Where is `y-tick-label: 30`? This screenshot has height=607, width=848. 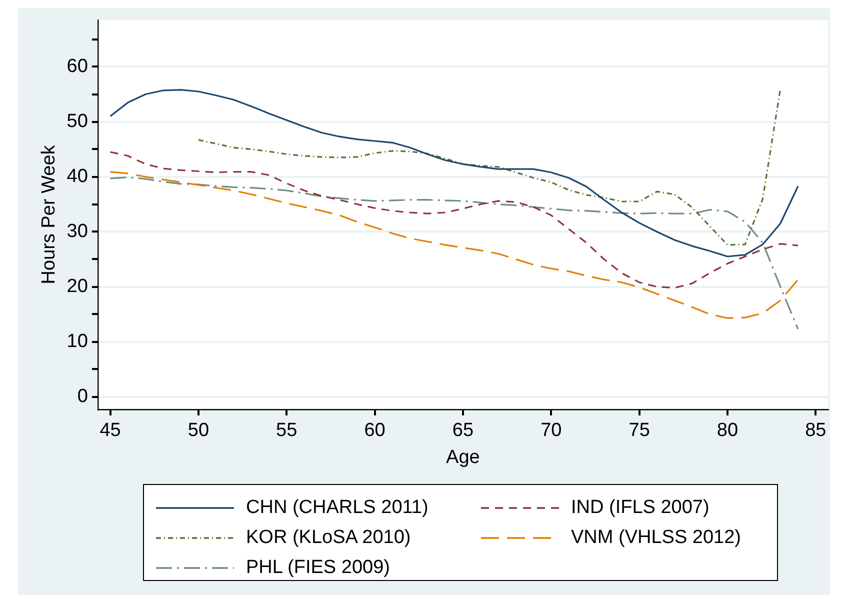 y-tick-label: 30 is located at coordinates (77, 231).